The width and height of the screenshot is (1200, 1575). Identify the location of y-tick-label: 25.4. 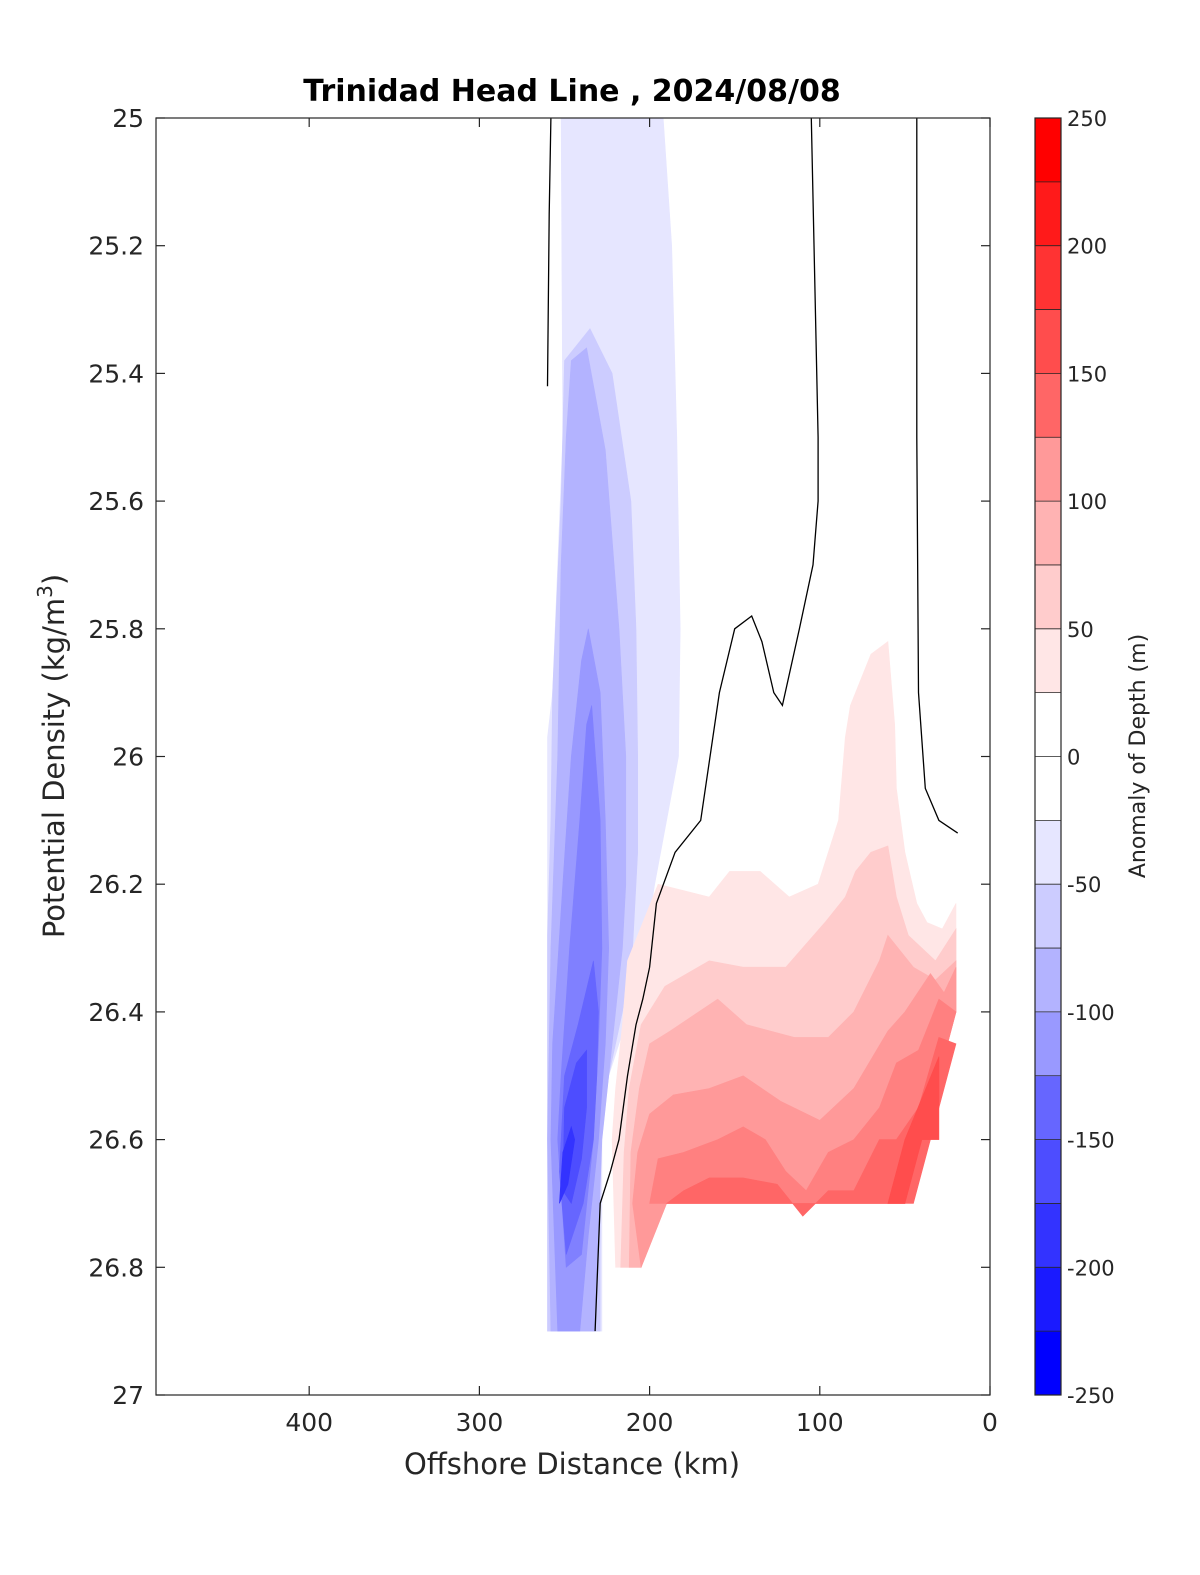
(116, 373).